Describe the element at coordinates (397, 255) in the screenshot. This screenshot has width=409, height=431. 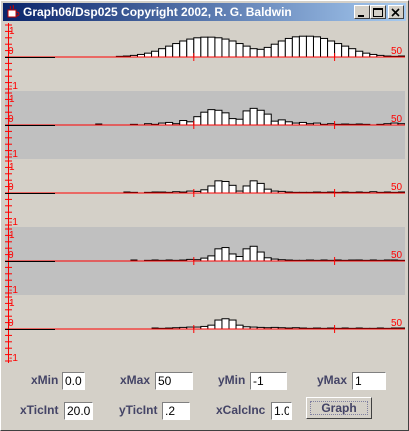
I see `plot-4-label-xmax: 50` at that location.